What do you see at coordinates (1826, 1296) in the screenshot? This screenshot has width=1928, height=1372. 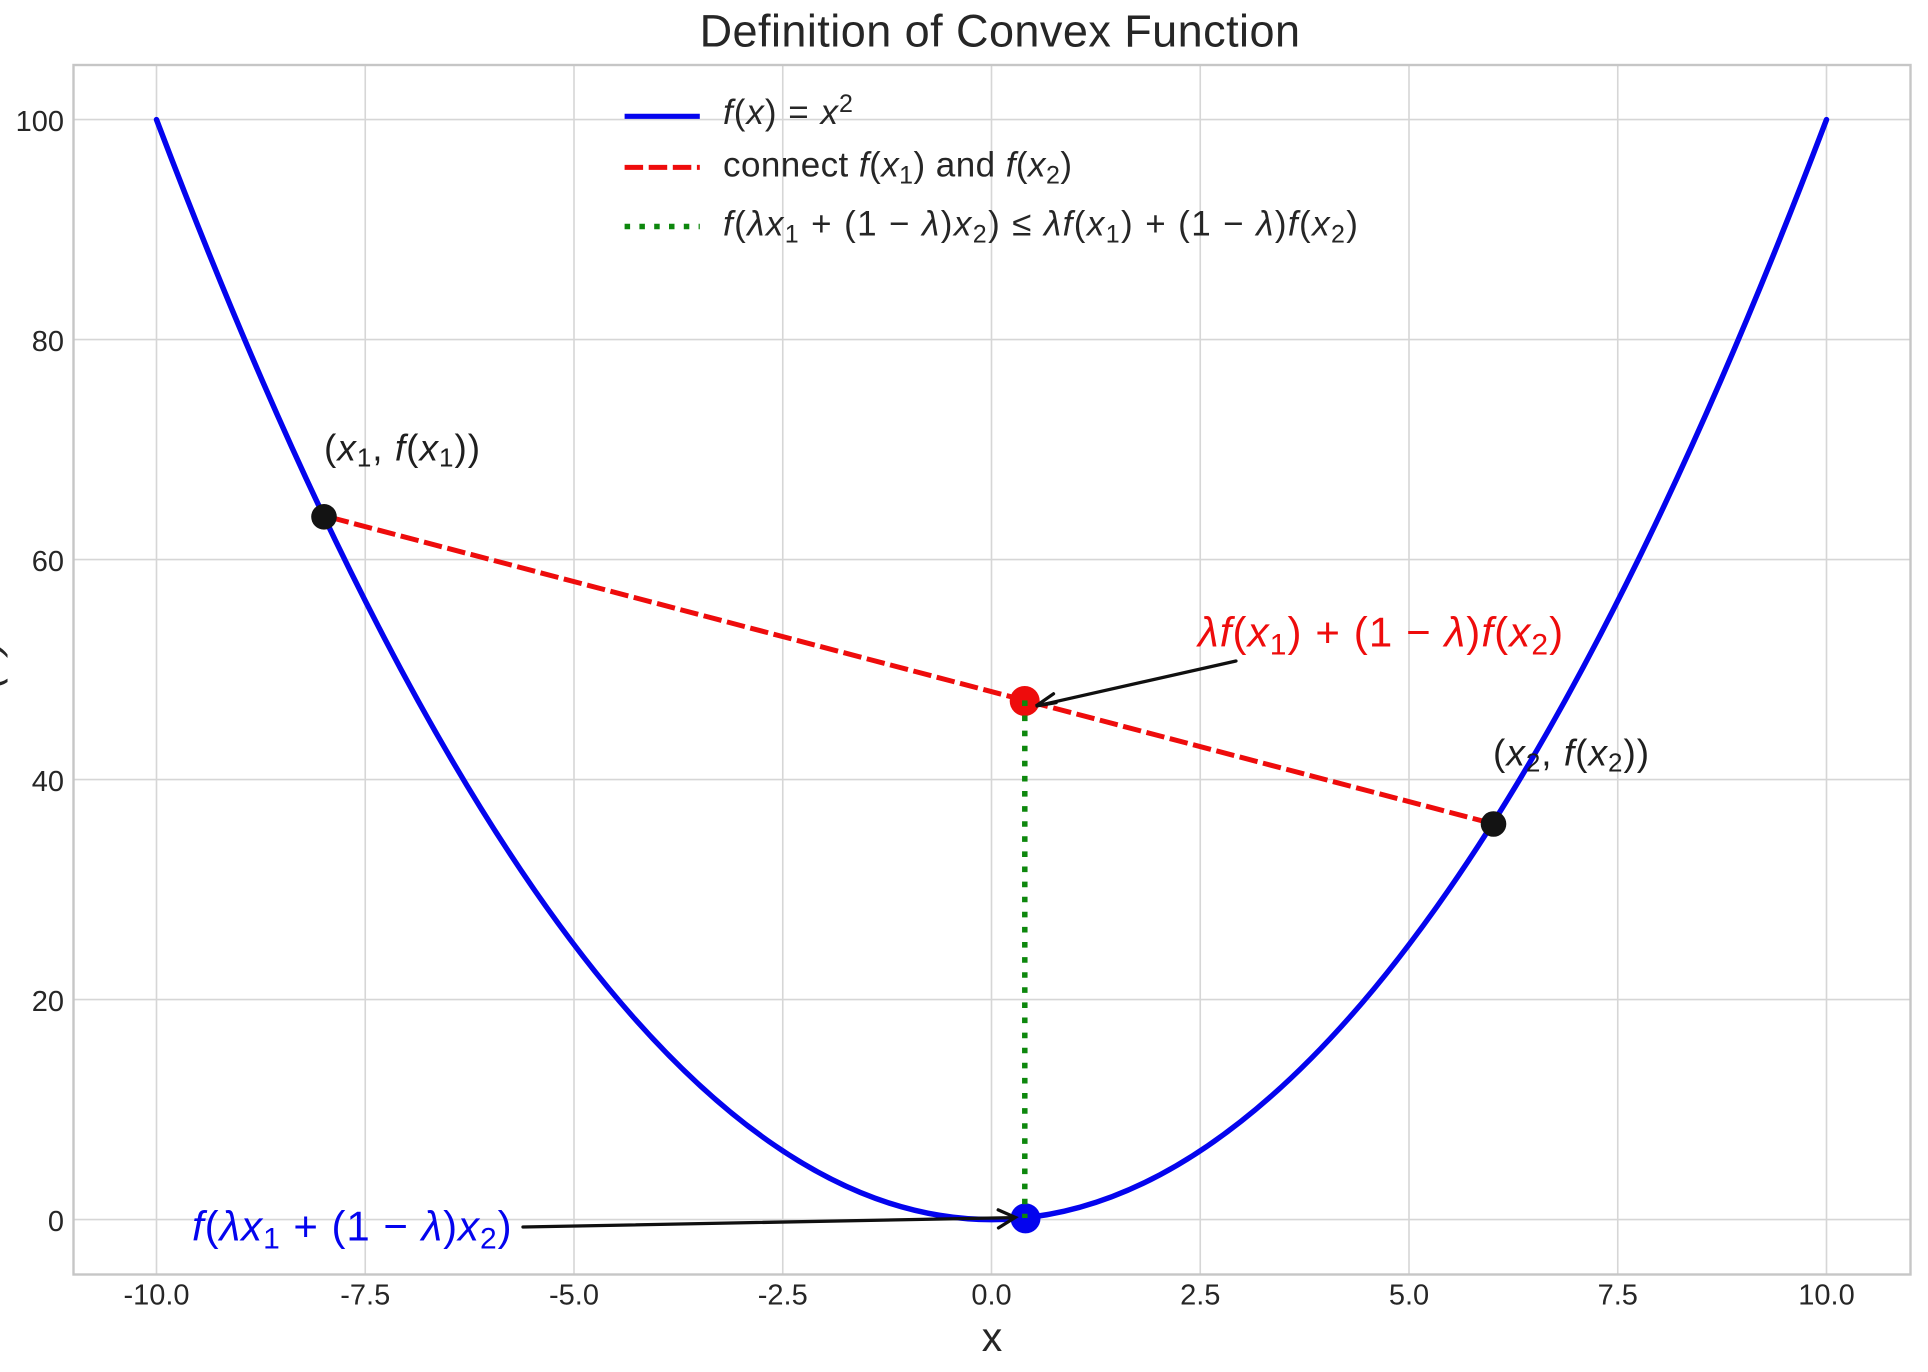 I see `svg-text: 10.0` at bounding box center [1826, 1296].